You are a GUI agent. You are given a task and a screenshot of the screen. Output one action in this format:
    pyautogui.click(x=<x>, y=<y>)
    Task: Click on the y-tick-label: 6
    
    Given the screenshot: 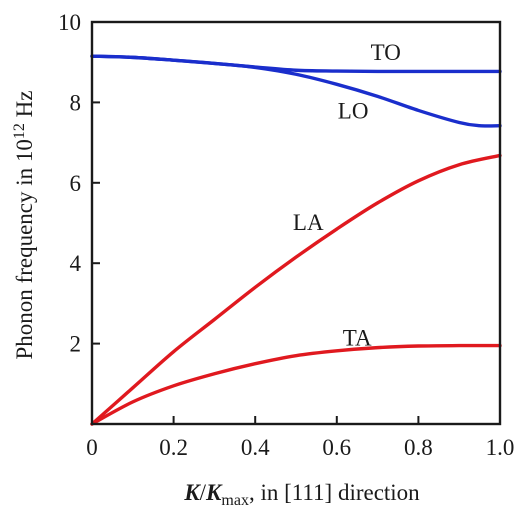 What is the action you would take?
    pyautogui.click(x=76, y=183)
    